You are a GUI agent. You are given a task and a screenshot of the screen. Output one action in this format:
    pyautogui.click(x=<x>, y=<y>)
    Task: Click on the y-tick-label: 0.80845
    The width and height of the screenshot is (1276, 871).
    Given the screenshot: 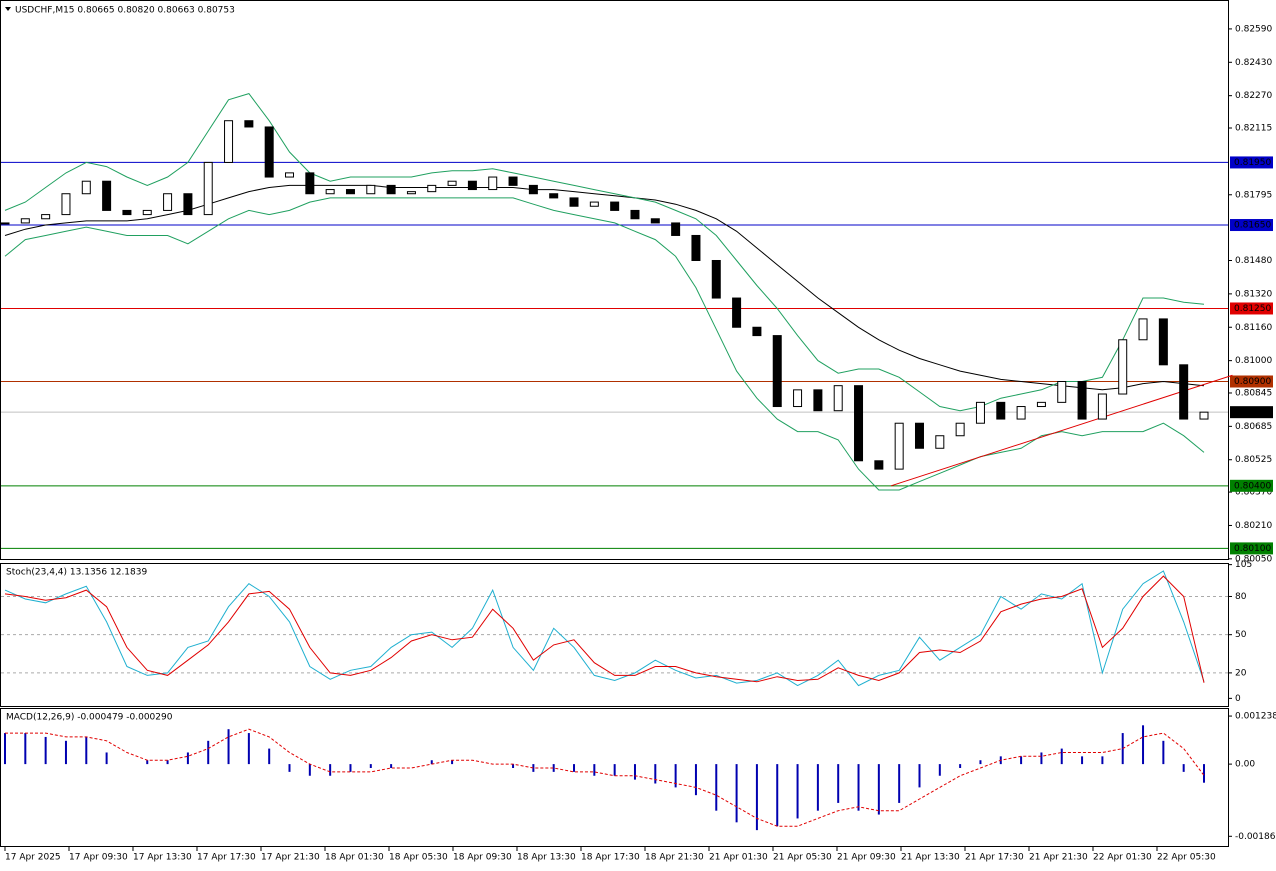 What is the action you would take?
    pyautogui.click(x=1253, y=393)
    